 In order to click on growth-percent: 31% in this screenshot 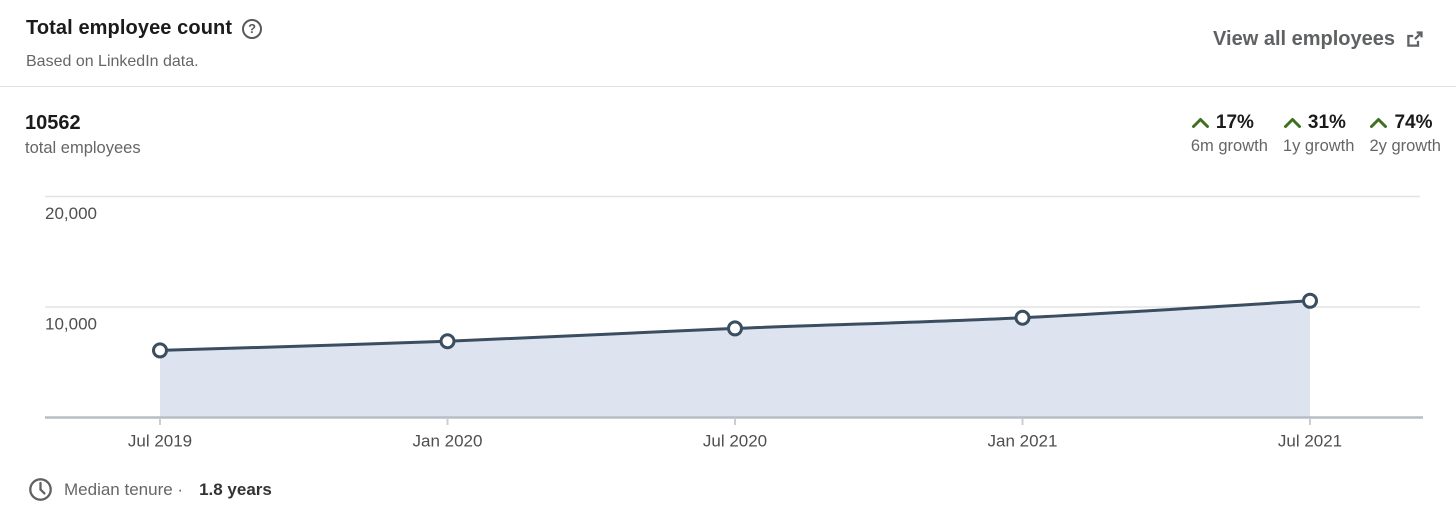, I will do `click(1326, 122)`.